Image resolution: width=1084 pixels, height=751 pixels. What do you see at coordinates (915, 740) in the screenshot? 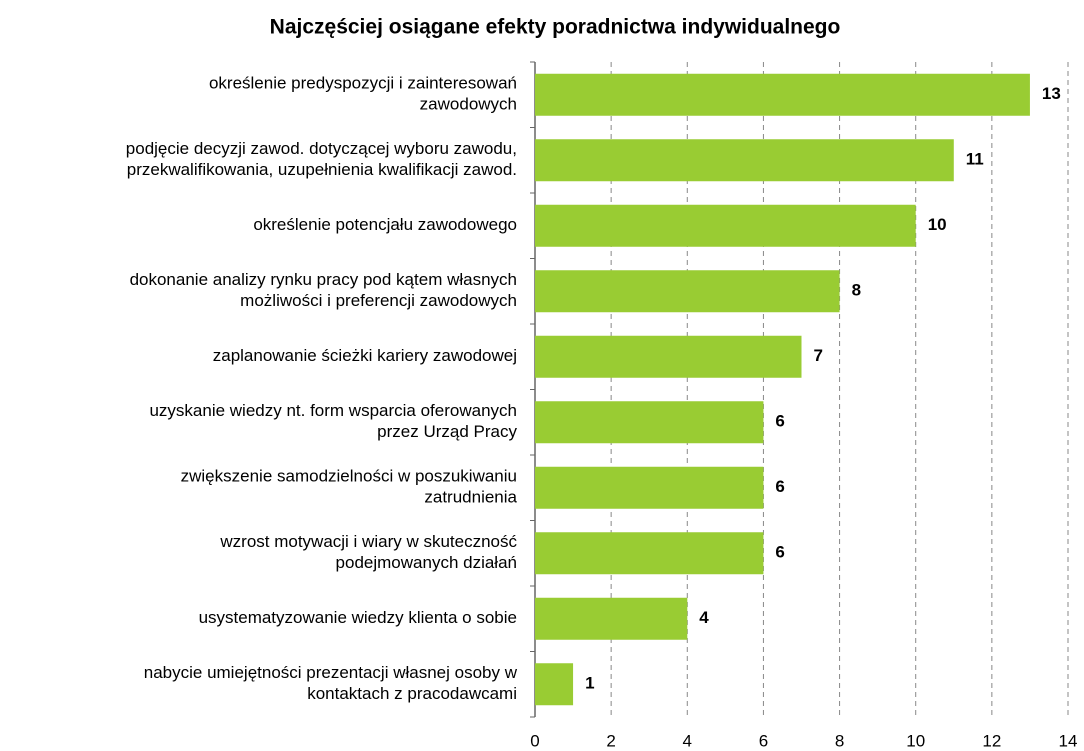
I see `x-tick-label: 10` at bounding box center [915, 740].